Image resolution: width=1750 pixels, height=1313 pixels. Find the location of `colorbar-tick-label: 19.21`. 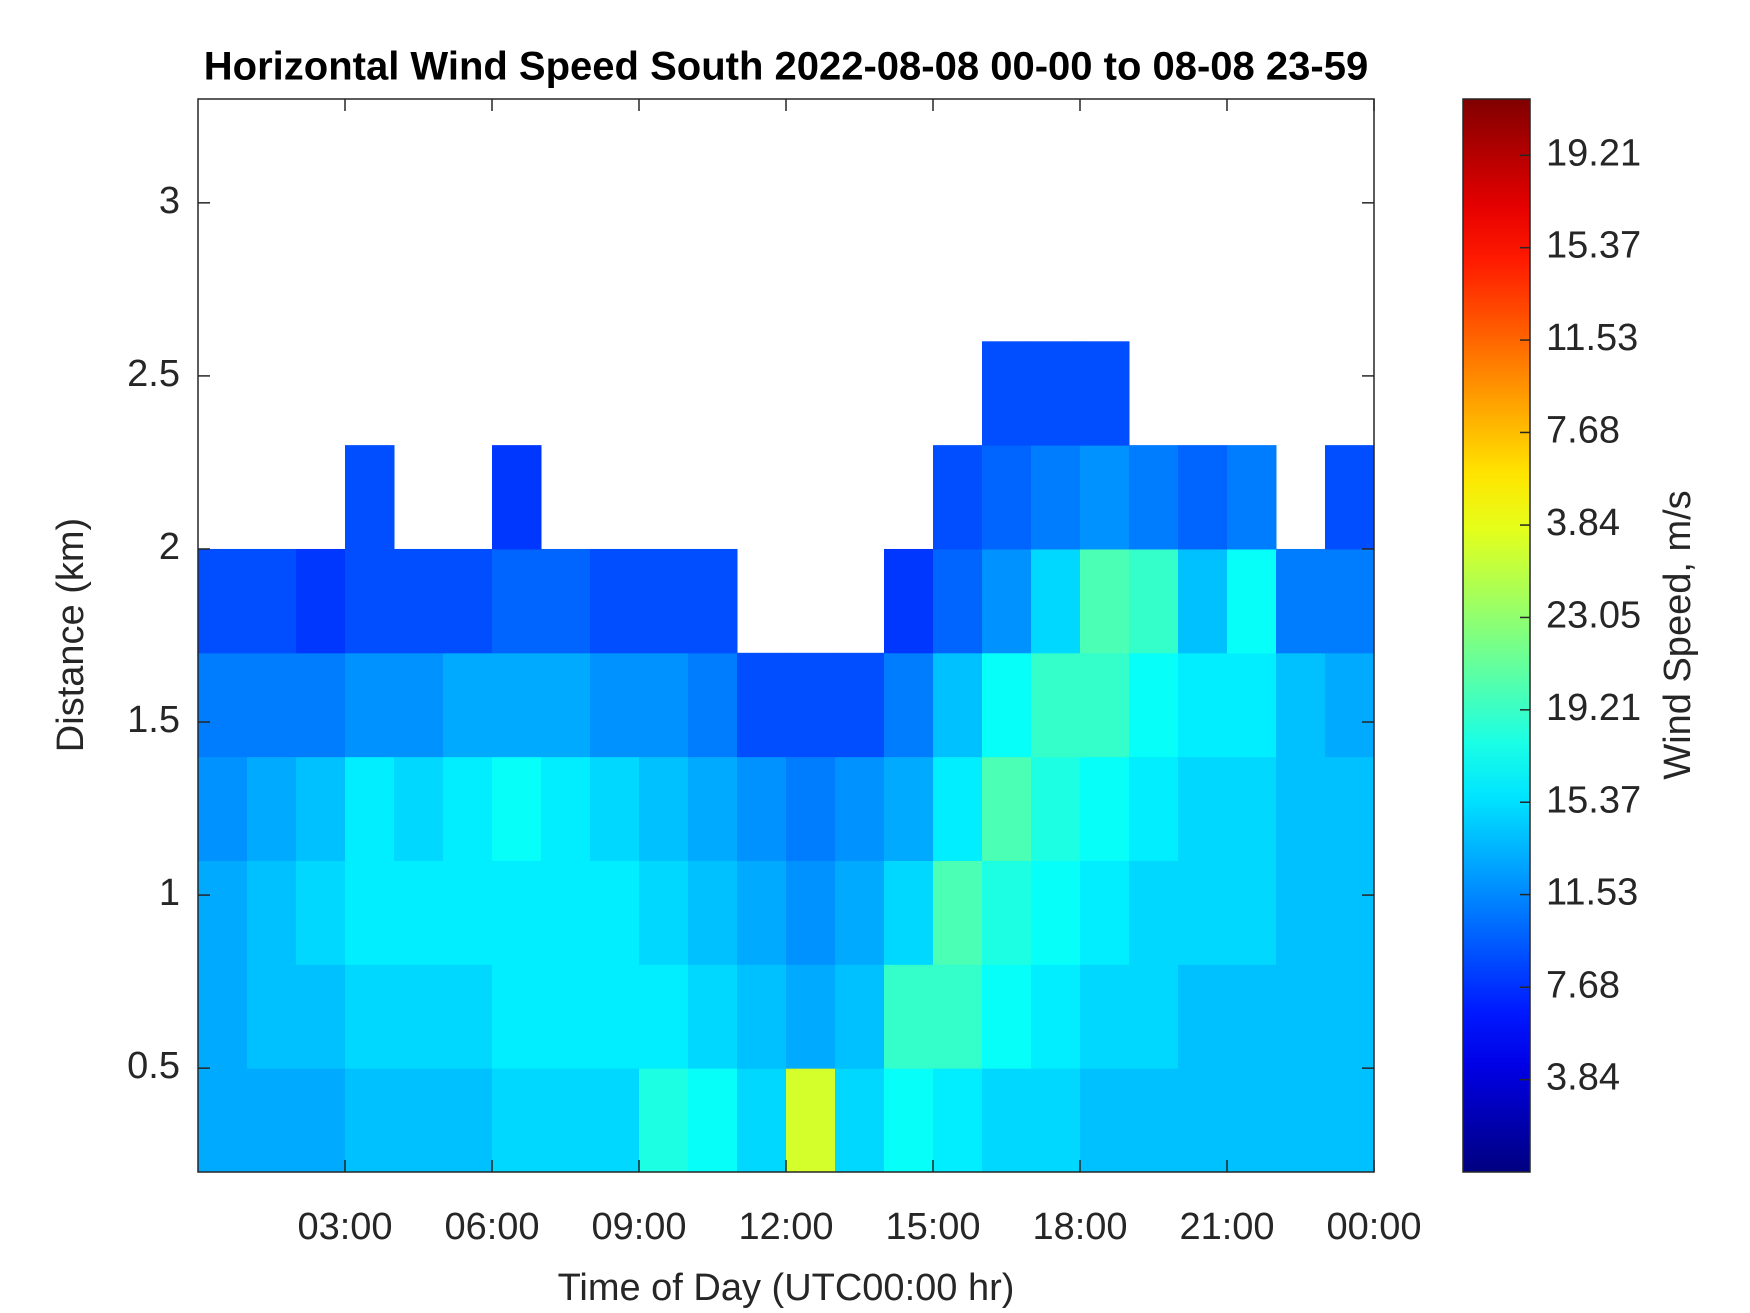

colorbar-tick-label: 19.21 is located at coordinates (1593, 708).